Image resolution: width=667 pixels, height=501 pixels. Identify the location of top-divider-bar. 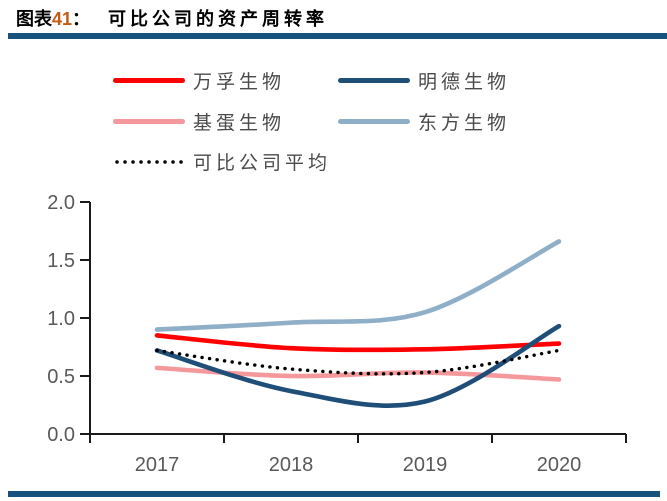
(337, 36).